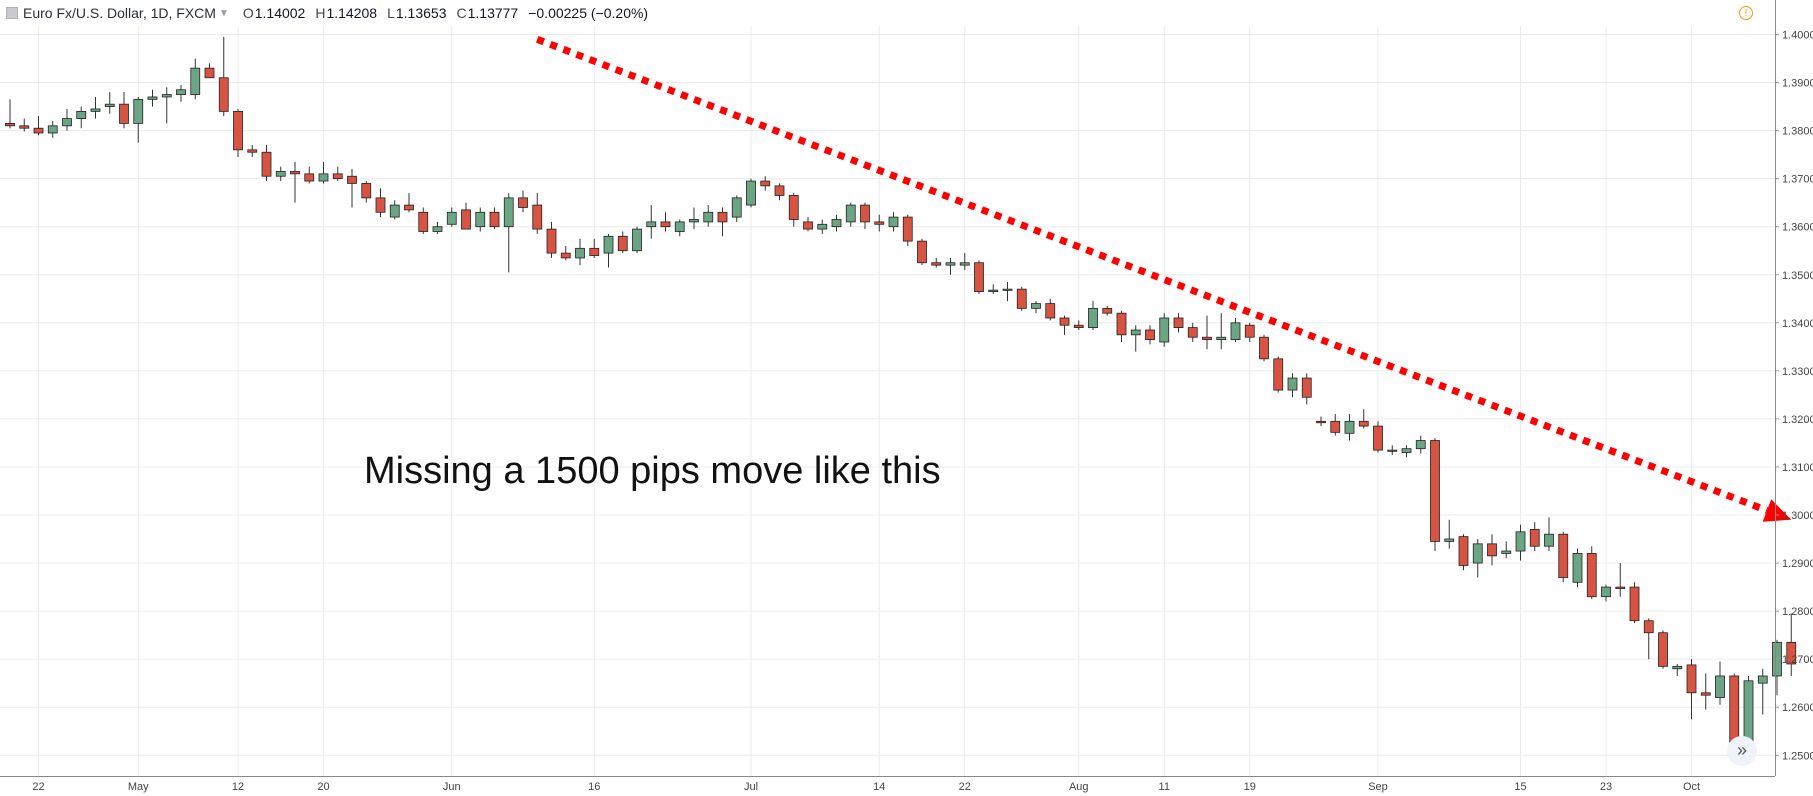 This screenshot has width=1813, height=796. What do you see at coordinates (1797, 180) in the screenshot?
I see `price-tick-label: 1.37000` at bounding box center [1797, 180].